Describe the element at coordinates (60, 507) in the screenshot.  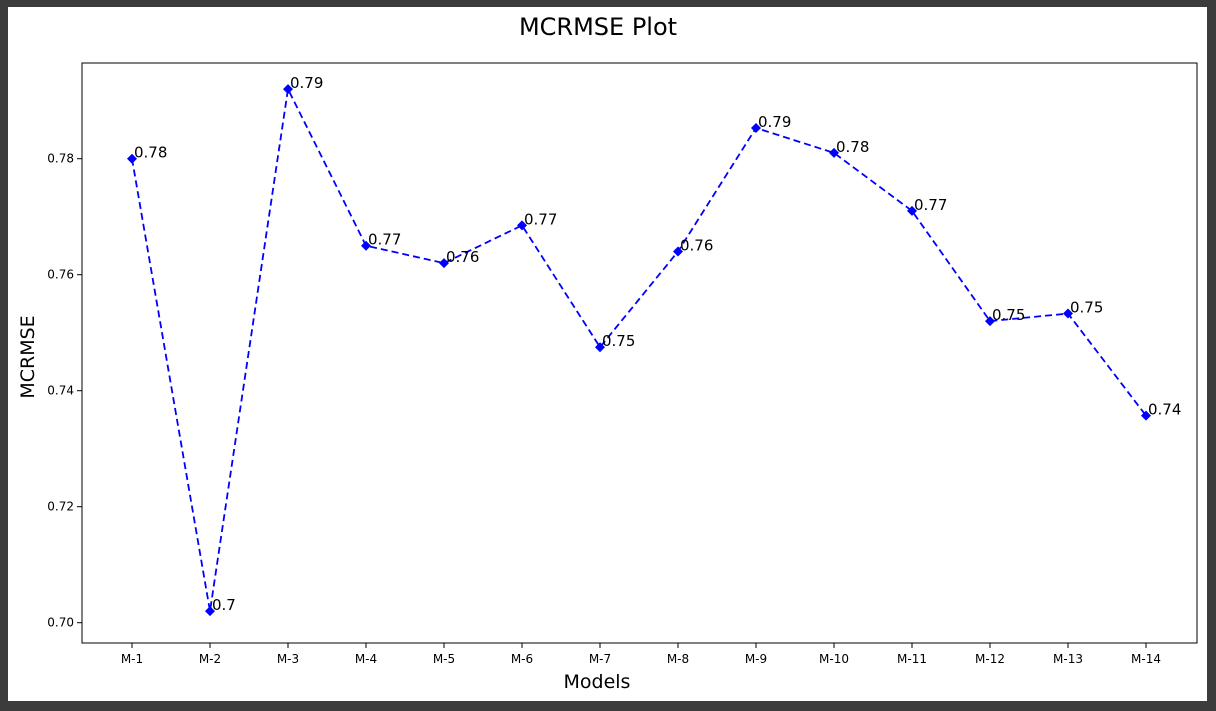
I see `y-tick-label: 0.72` at that location.